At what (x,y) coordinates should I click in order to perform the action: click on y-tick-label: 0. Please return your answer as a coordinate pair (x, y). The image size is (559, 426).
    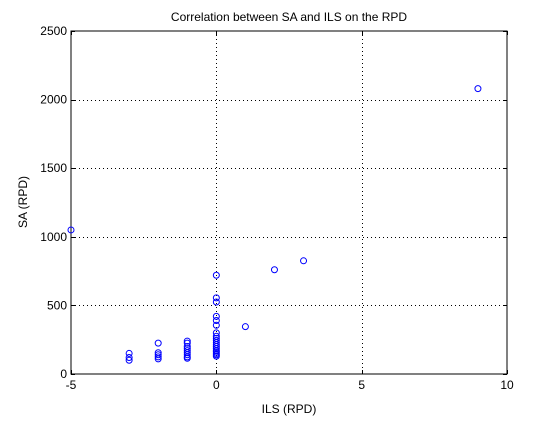
    Looking at the image, I should click on (63, 374).